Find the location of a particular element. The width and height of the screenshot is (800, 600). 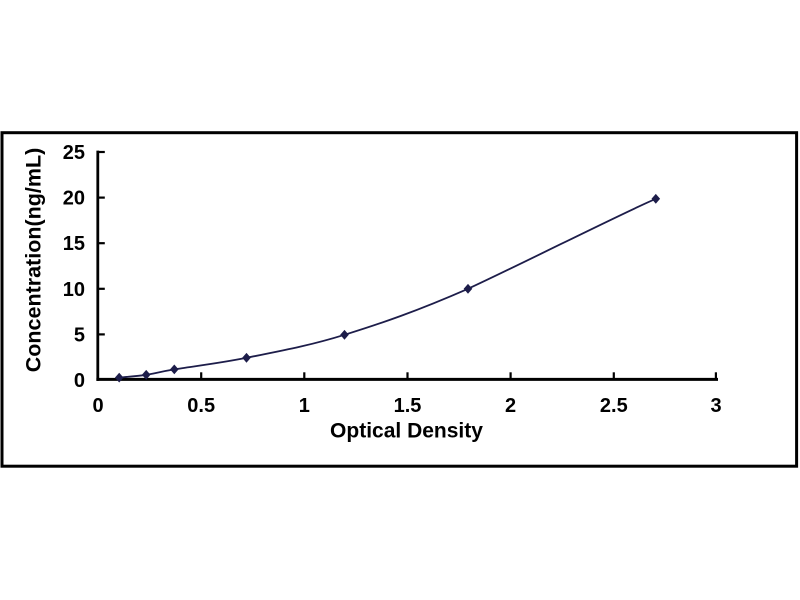

svg-text: 1.5 is located at coordinates (408, 406).